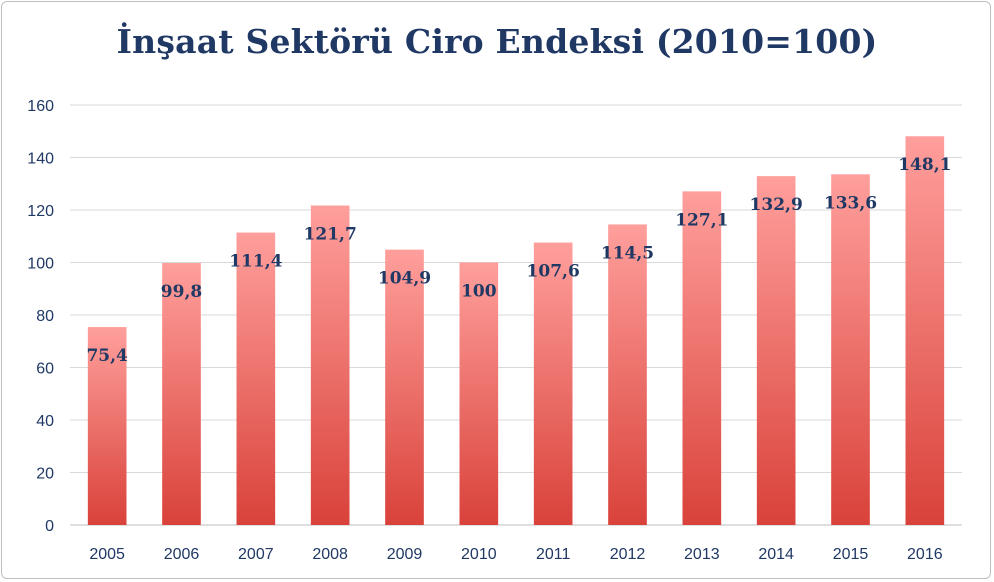  I want to click on data-label-2012: 114,5, so click(627, 253).